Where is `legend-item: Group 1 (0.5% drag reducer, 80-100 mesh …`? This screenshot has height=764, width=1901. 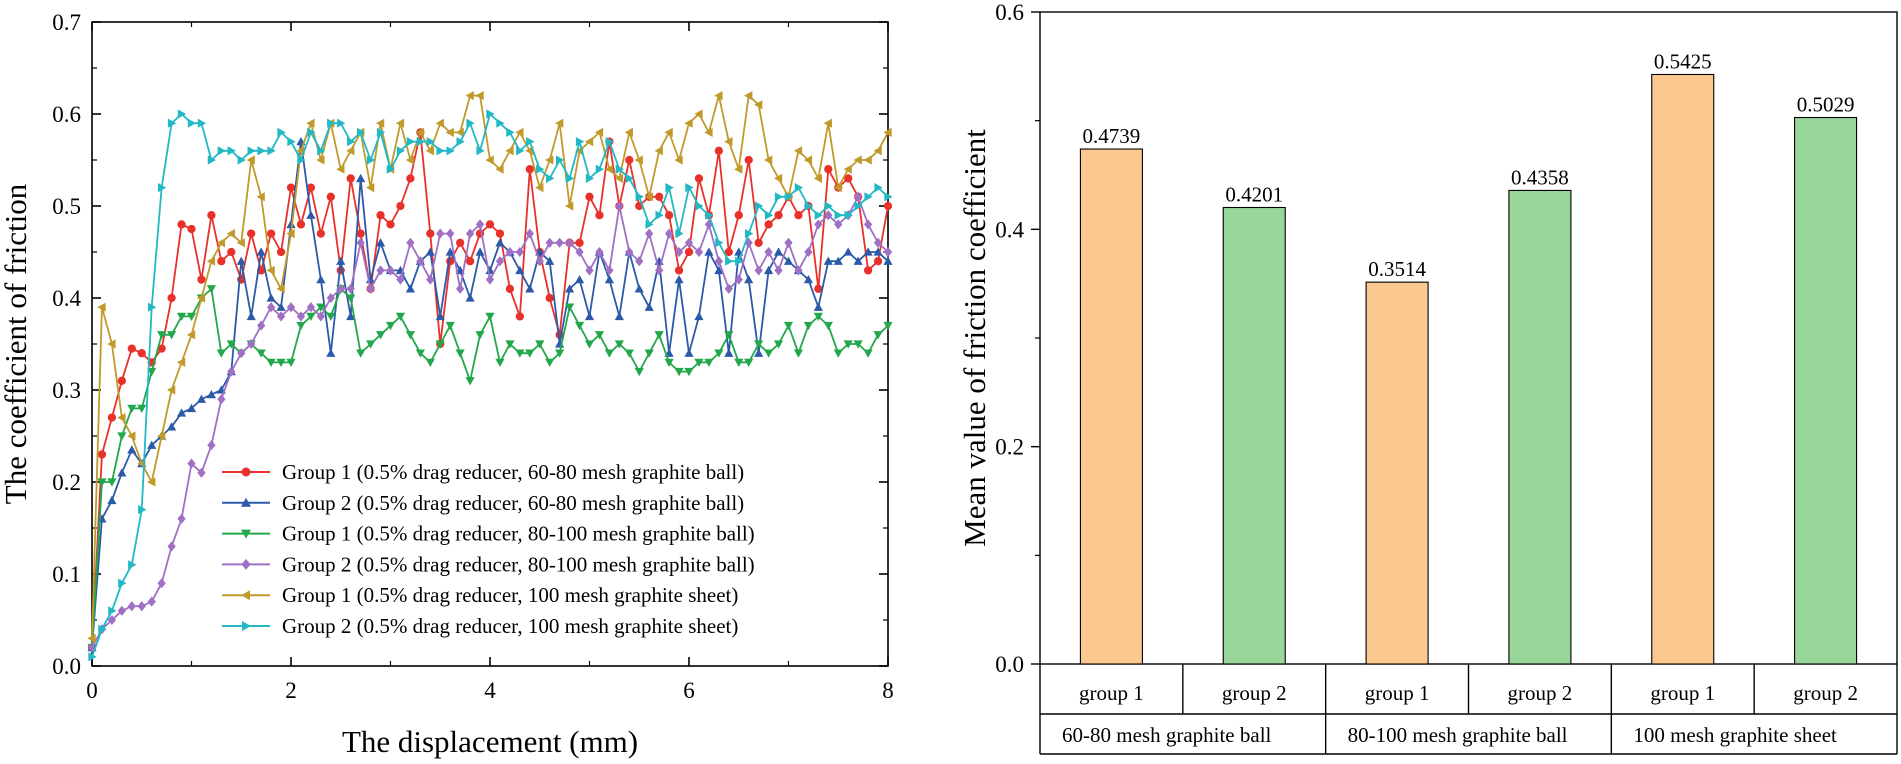 legend-item: Group 1 (0.5% drag reducer, 80-100 mesh … is located at coordinates (488, 534).